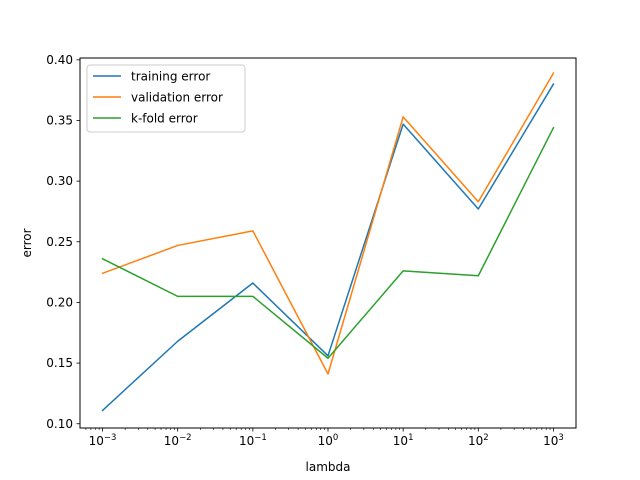 This screenshot has width=640, height=480. Describe the element at coordinates (59, 242) in the screenshot. I see `y-tick-label: 0.25` at that location.